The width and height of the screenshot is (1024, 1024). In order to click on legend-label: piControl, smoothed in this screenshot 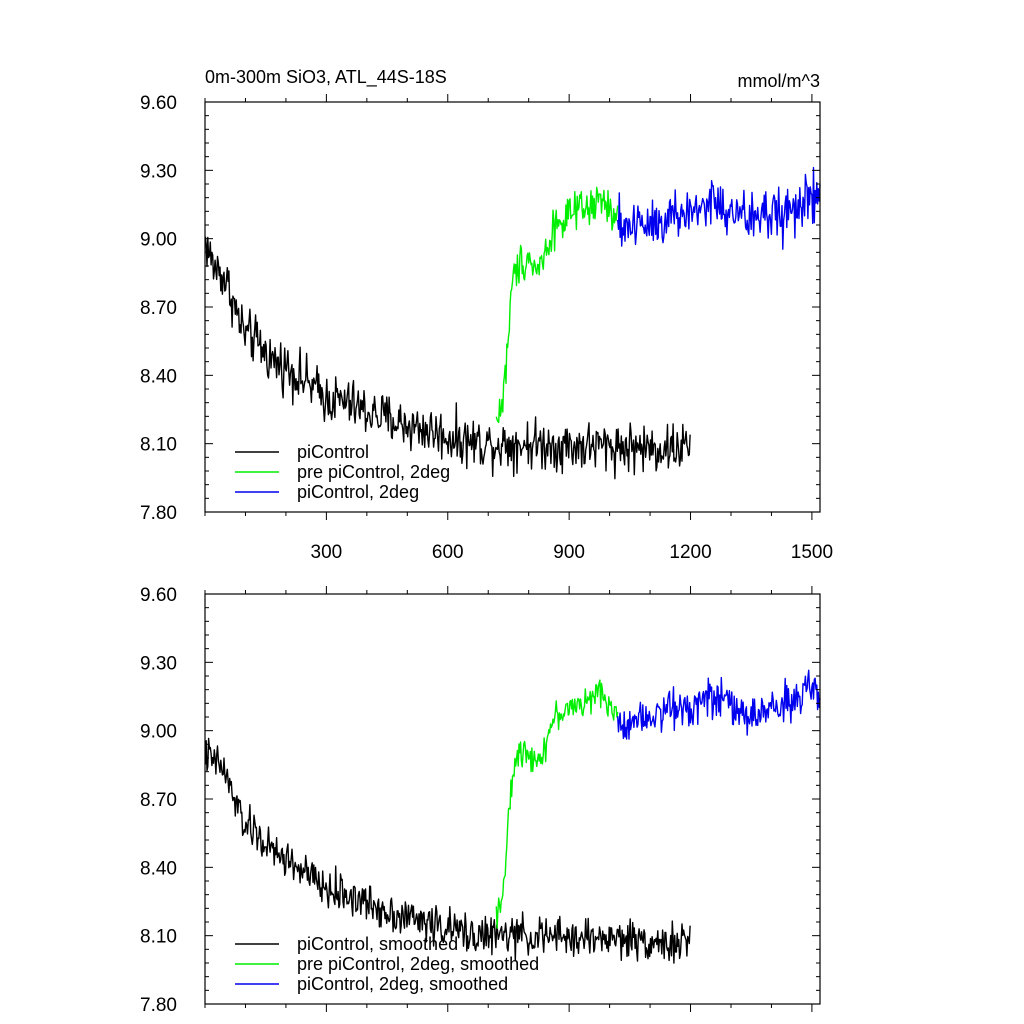, I will do `click(377, 944)`.